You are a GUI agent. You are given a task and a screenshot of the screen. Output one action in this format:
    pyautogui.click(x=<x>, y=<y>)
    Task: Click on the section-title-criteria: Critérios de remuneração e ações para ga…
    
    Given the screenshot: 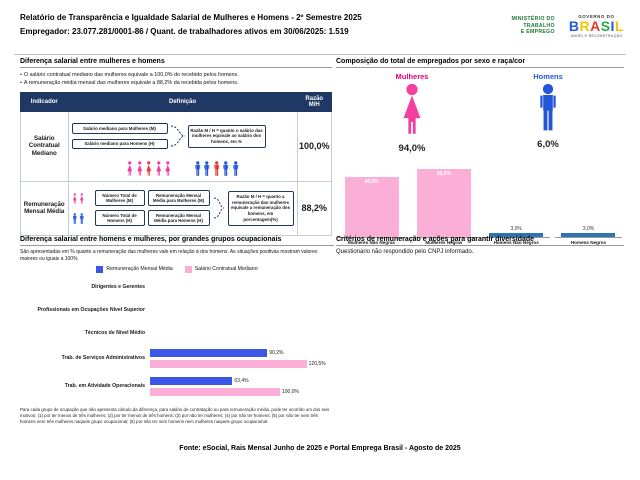 What is the action you would take?
    pyautogui.click(x=480, y=241)
    